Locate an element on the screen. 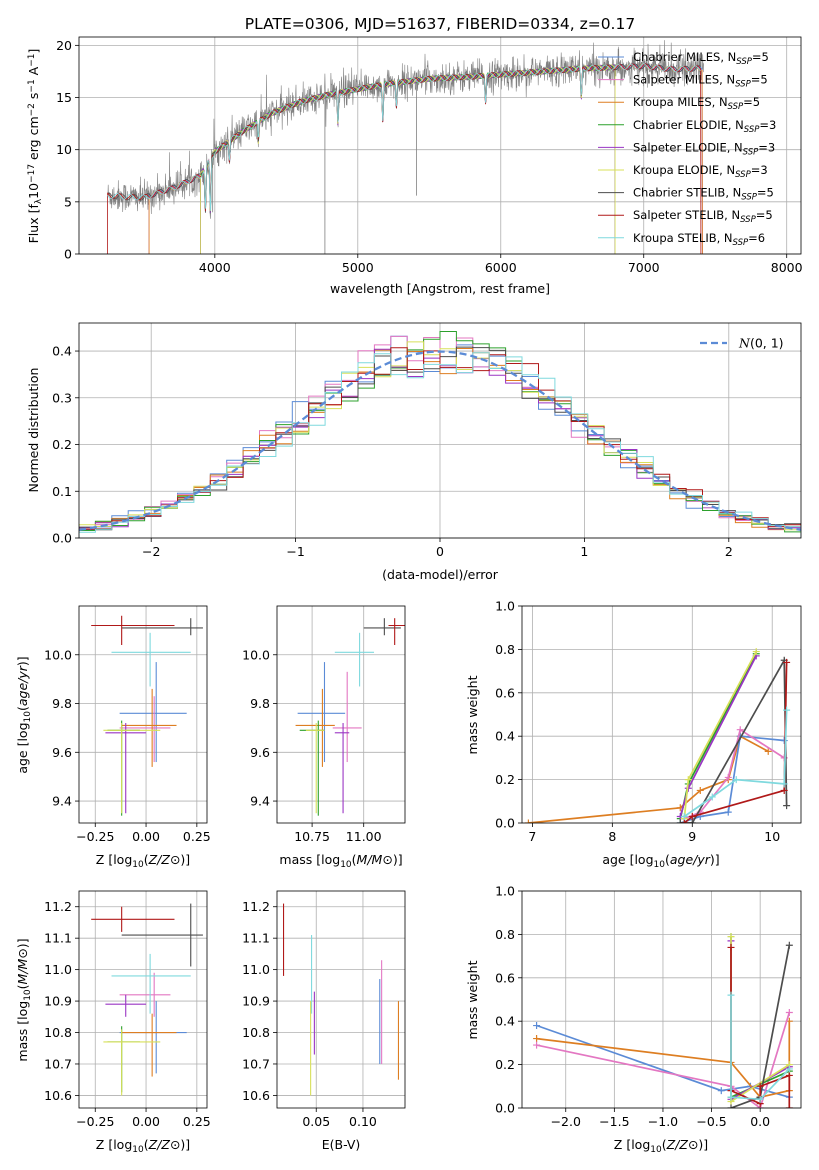 This screenshot has height=1170, width=819. x-tick-label: 8 is located at coordinates (612, 836).